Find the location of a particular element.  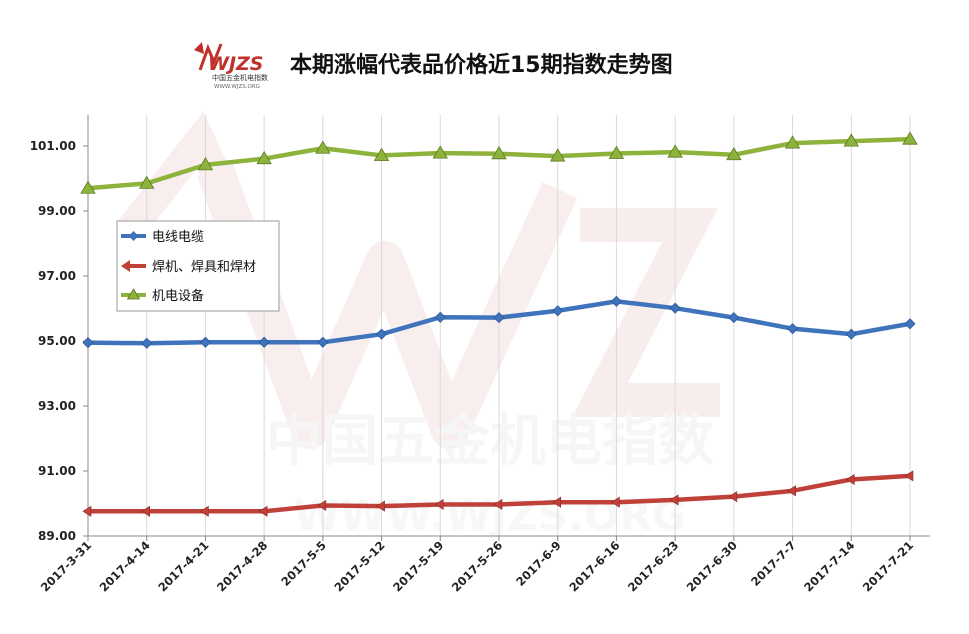

legend-item-electromech: 机电设备 is located at coordinates (162, 296).